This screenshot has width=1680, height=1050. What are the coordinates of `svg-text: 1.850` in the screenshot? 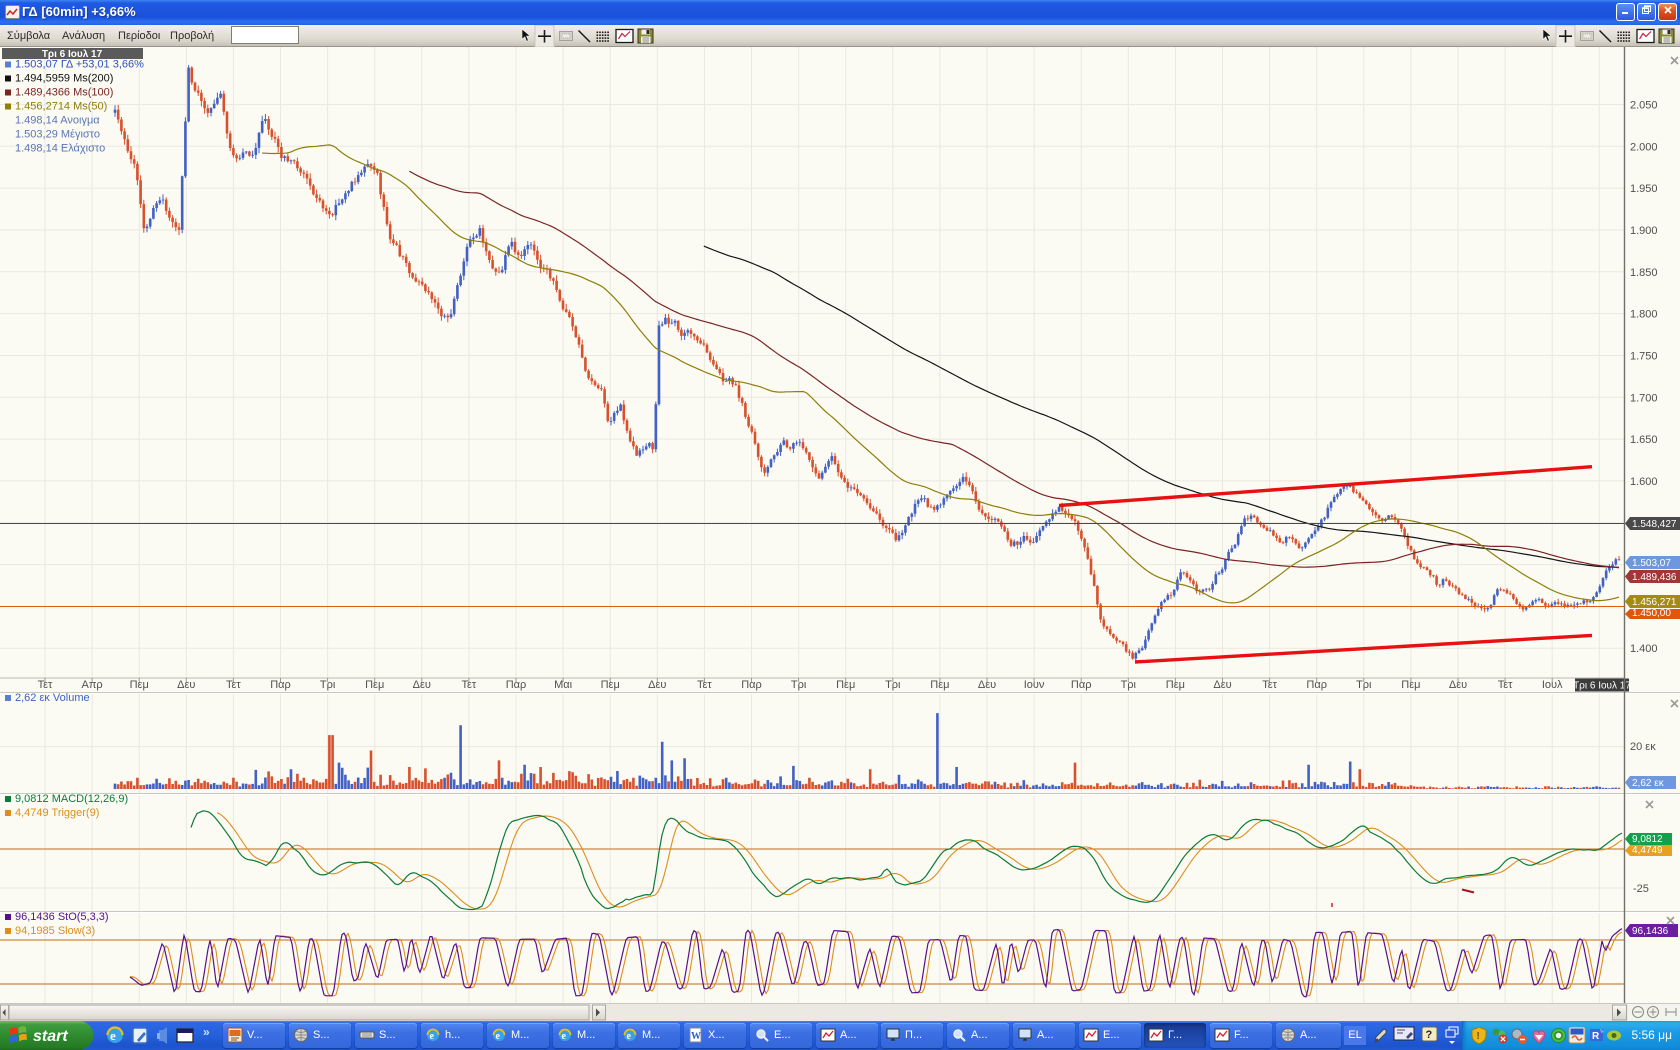 It's located at (1644, 273).